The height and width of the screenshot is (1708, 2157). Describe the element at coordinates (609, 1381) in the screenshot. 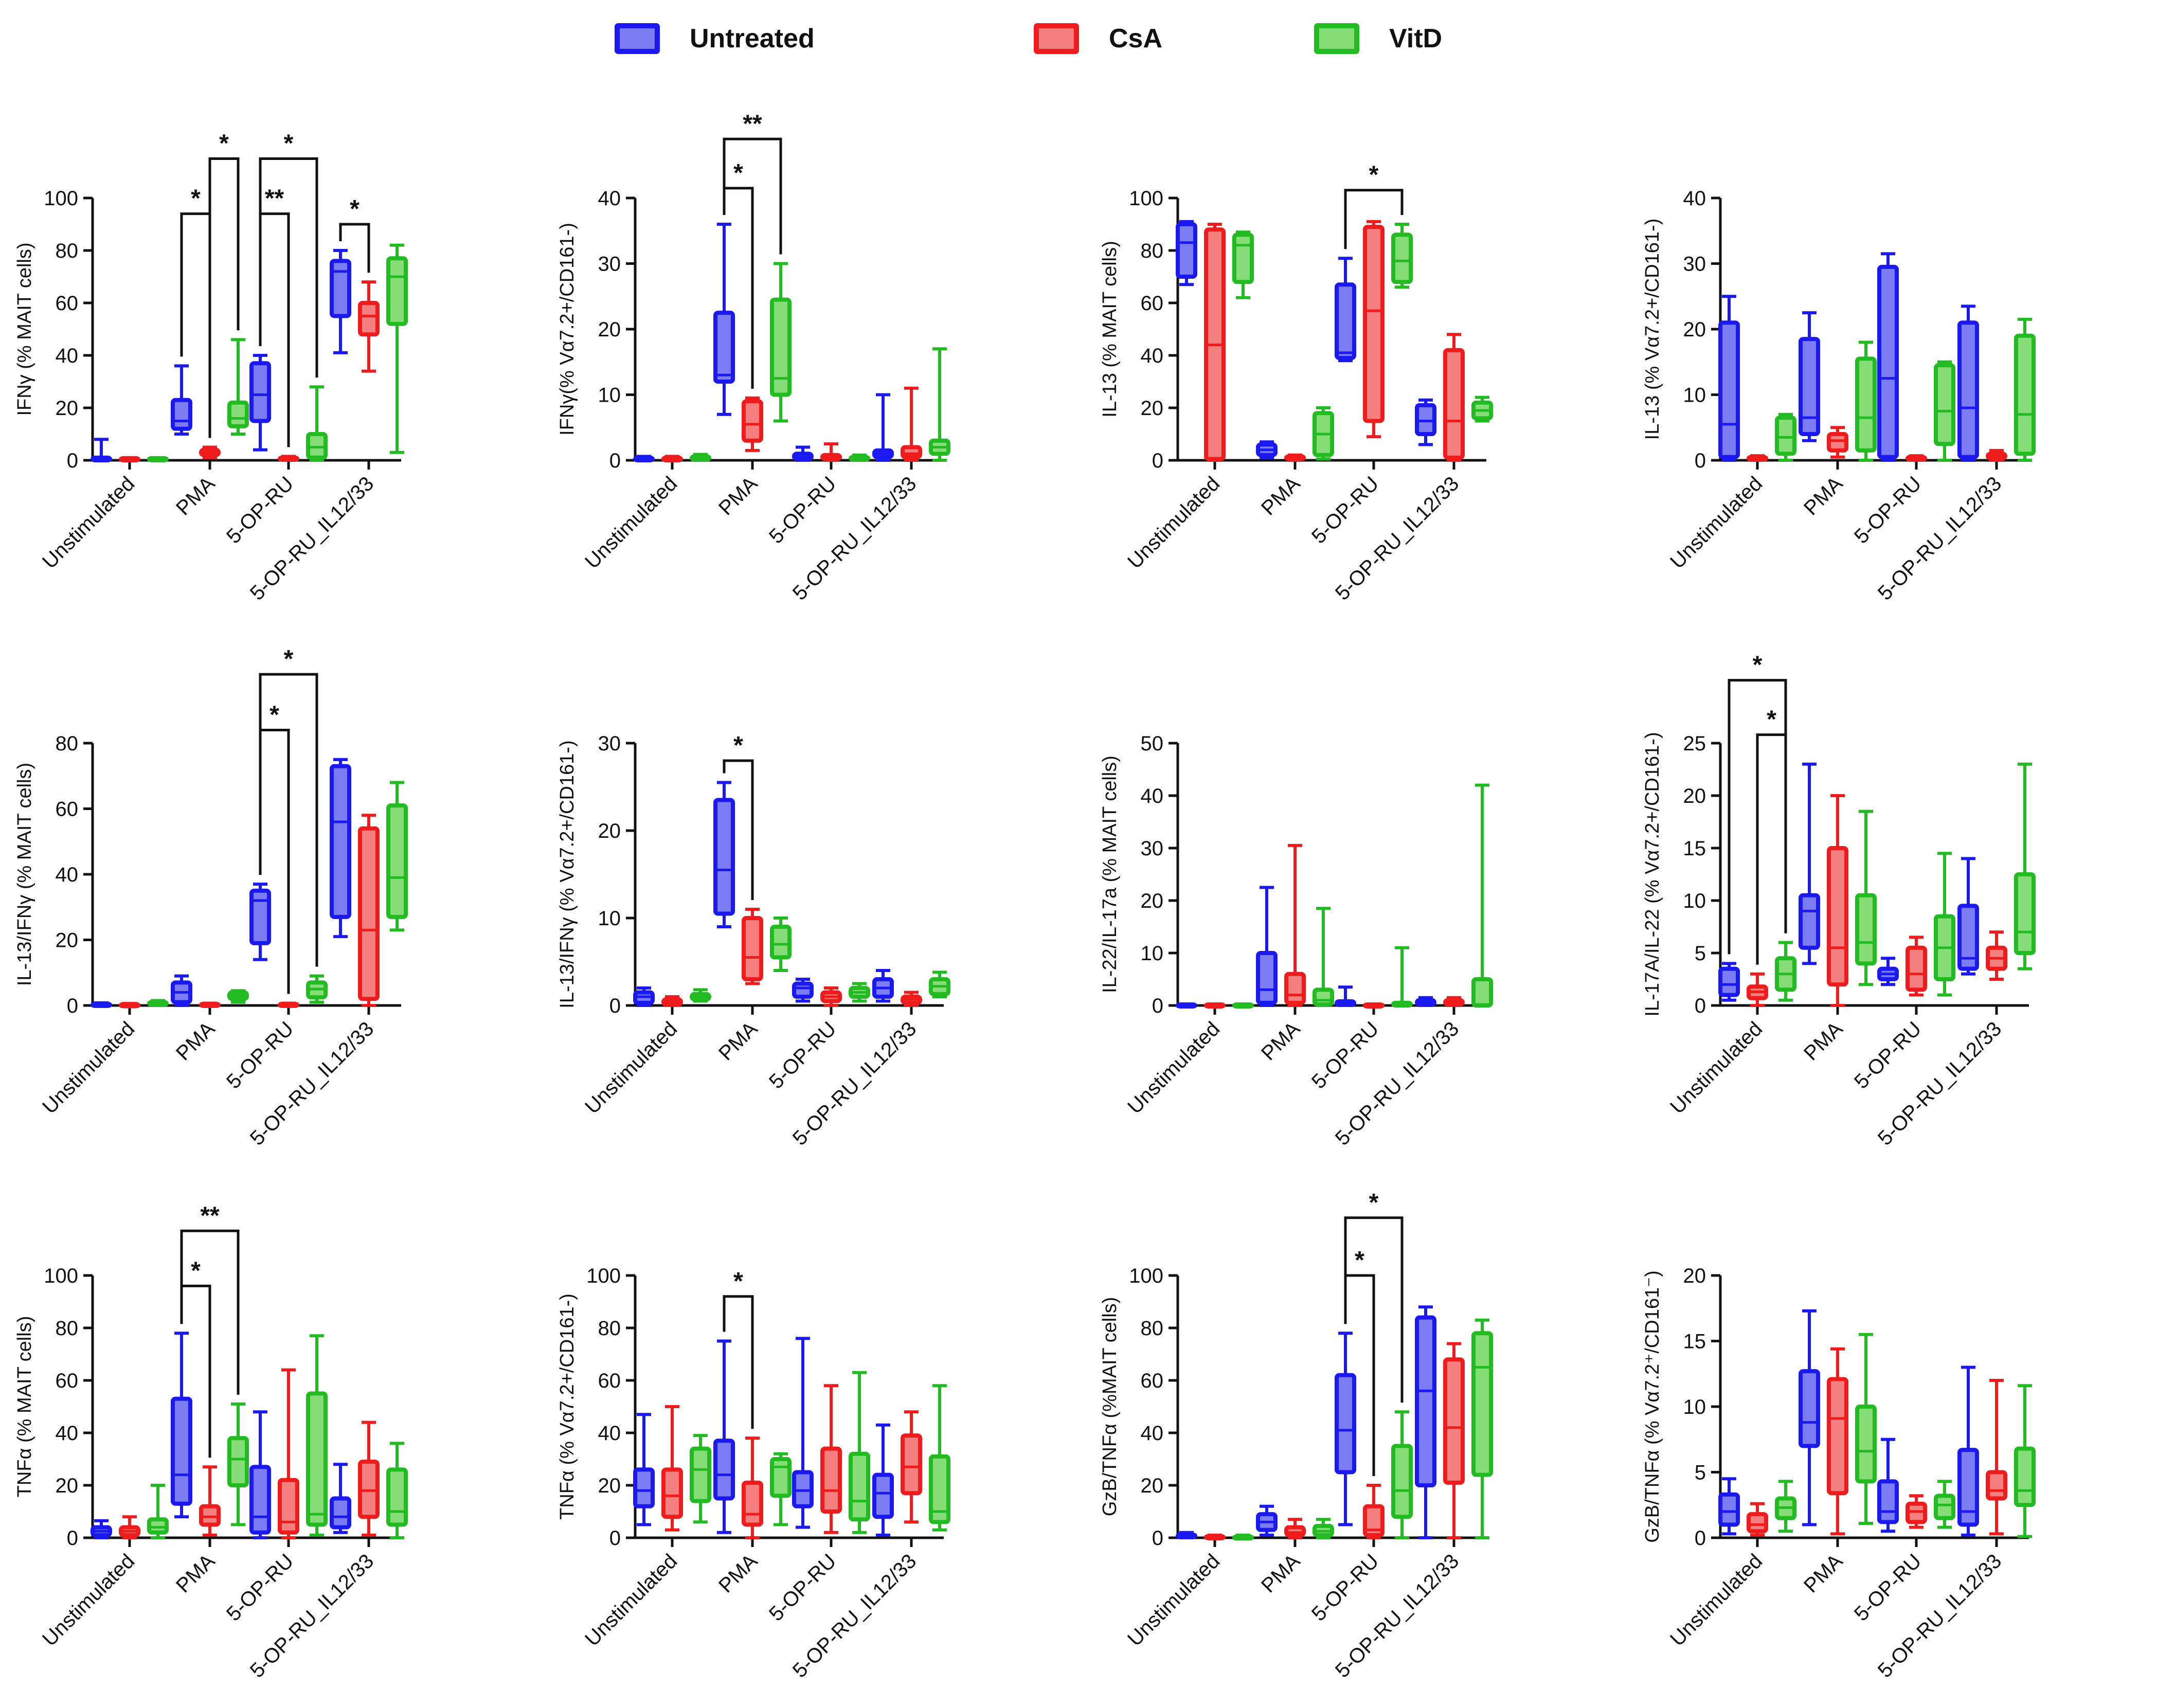

I see `y-tick-label: 60` at that location.